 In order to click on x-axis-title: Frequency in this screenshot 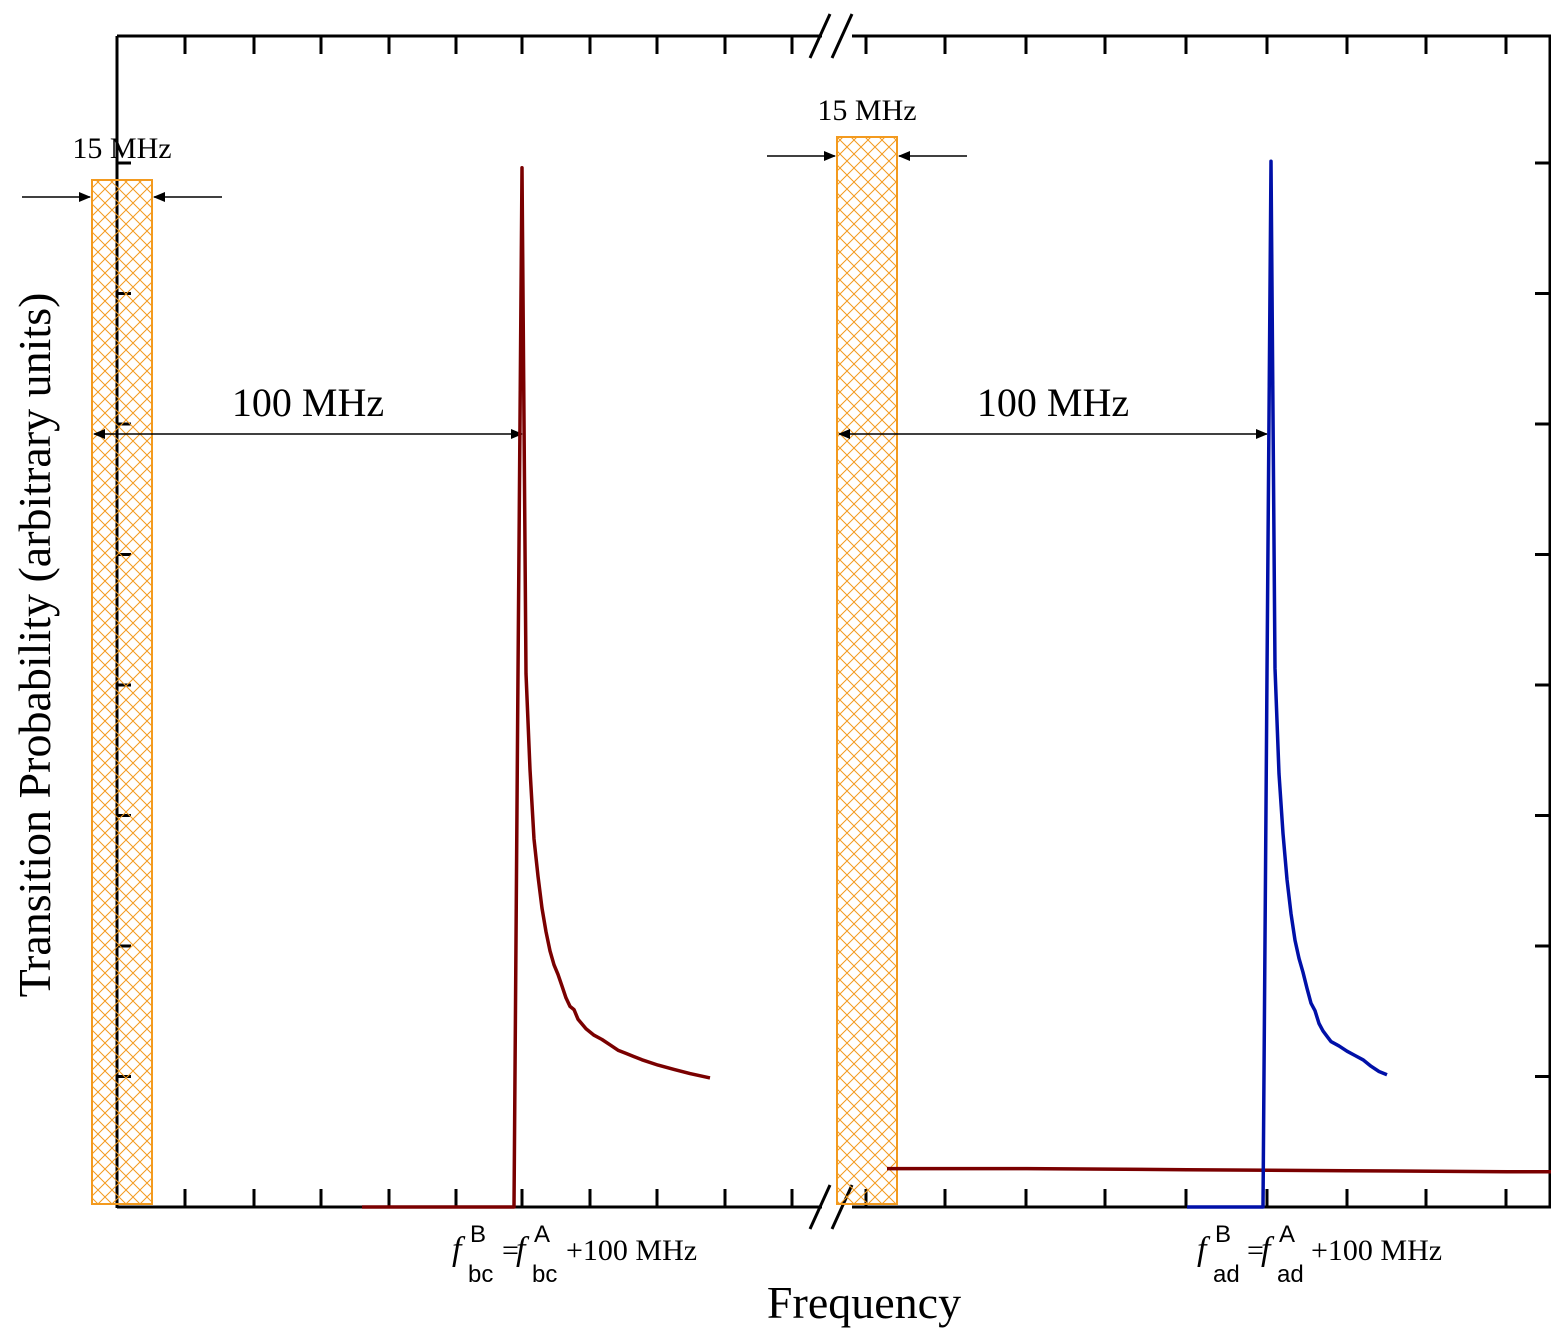, I will do `click(864, 1302)`.